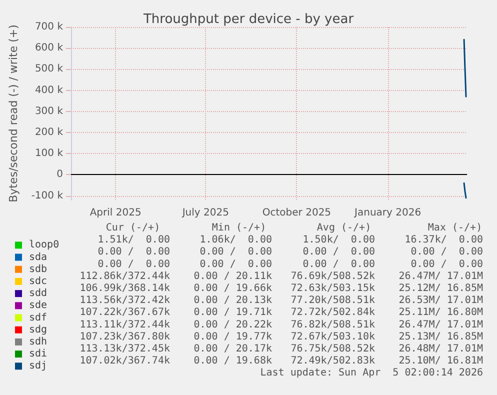  What do you see at coordinates (440, 288) in the screenshot?
I see `text: 25.12M/ 16.85M` at bounding box center [440, 288].